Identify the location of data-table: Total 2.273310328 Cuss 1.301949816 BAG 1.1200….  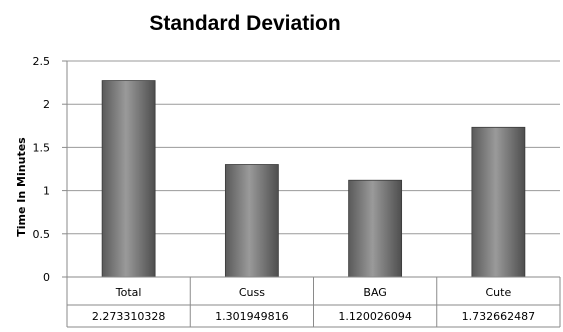
(313, 302).